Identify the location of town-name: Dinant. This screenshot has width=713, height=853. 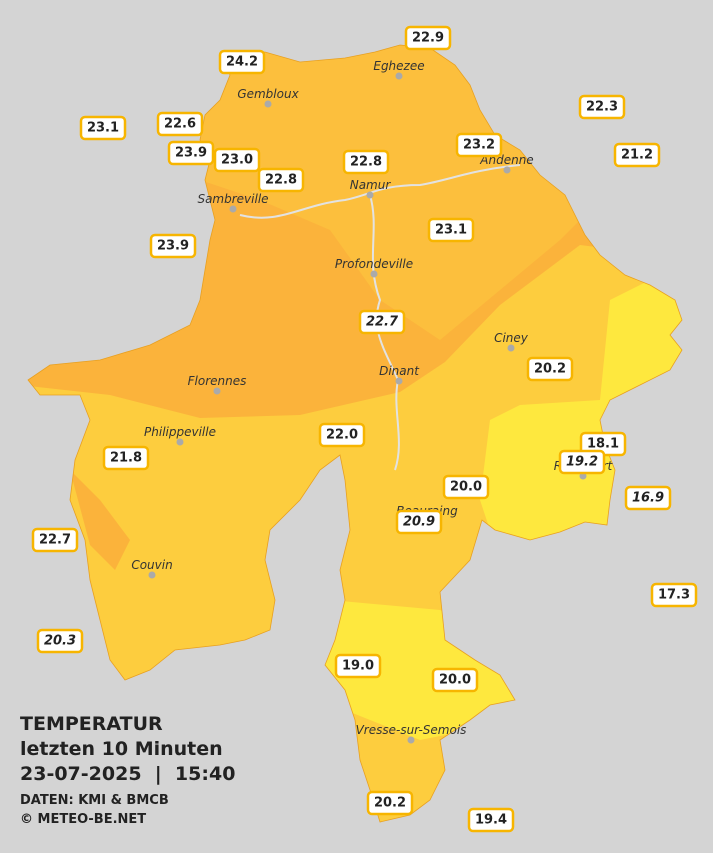
(399, 371).